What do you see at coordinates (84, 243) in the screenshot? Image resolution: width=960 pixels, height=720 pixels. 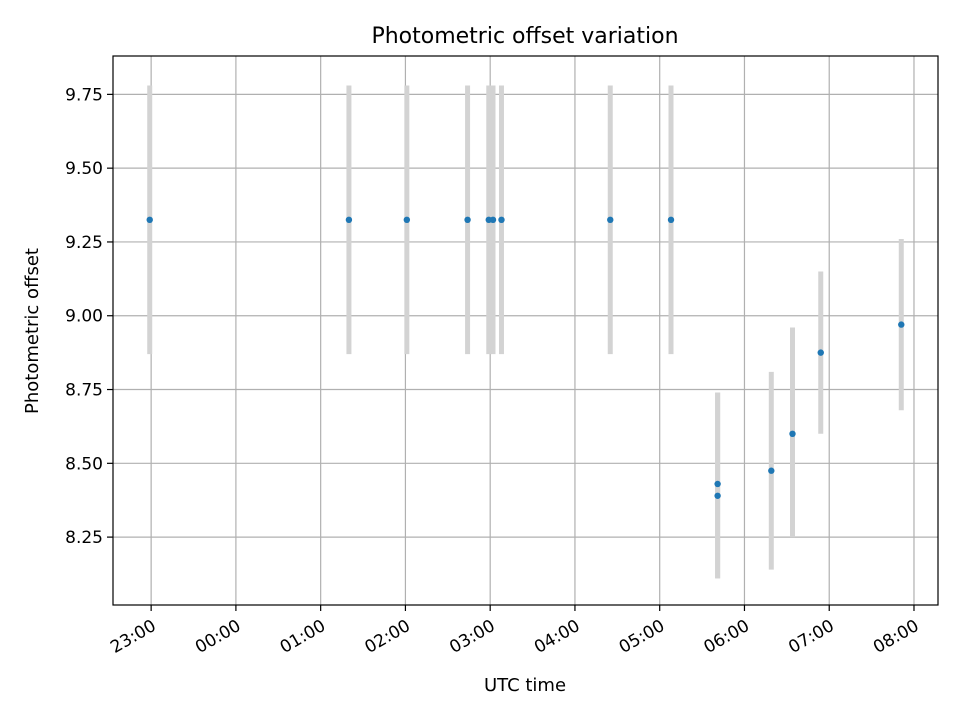 I see `y-tick-label: 9.25` at bounding box center [84, 243].